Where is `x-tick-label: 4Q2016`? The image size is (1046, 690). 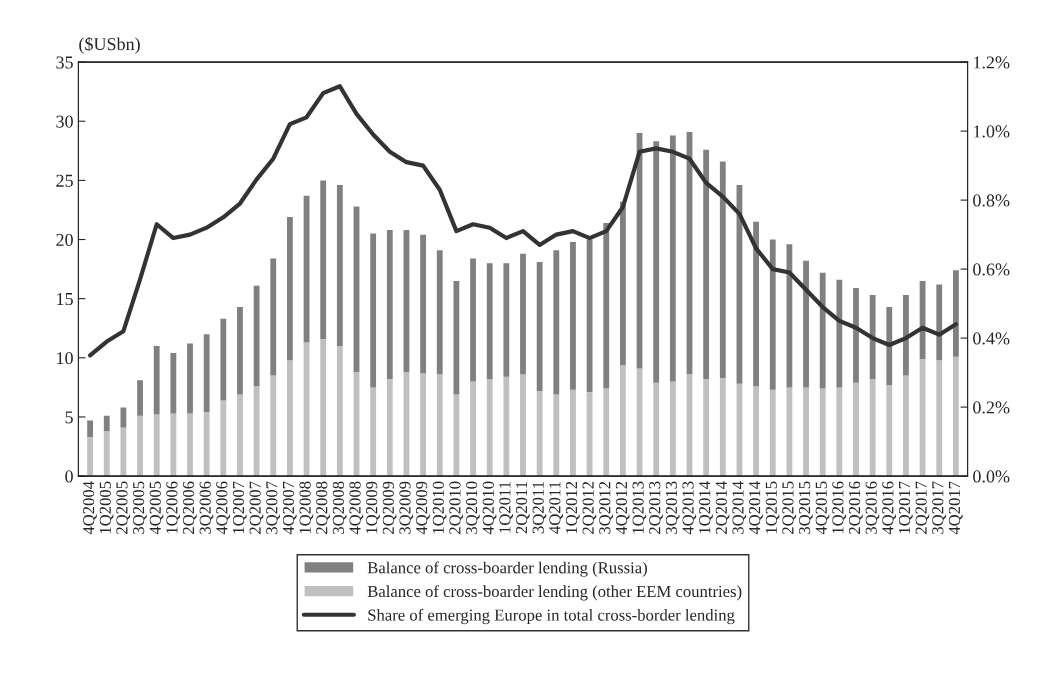
x-tick-label: 4Q2016 is located at coordinates (889, 508).